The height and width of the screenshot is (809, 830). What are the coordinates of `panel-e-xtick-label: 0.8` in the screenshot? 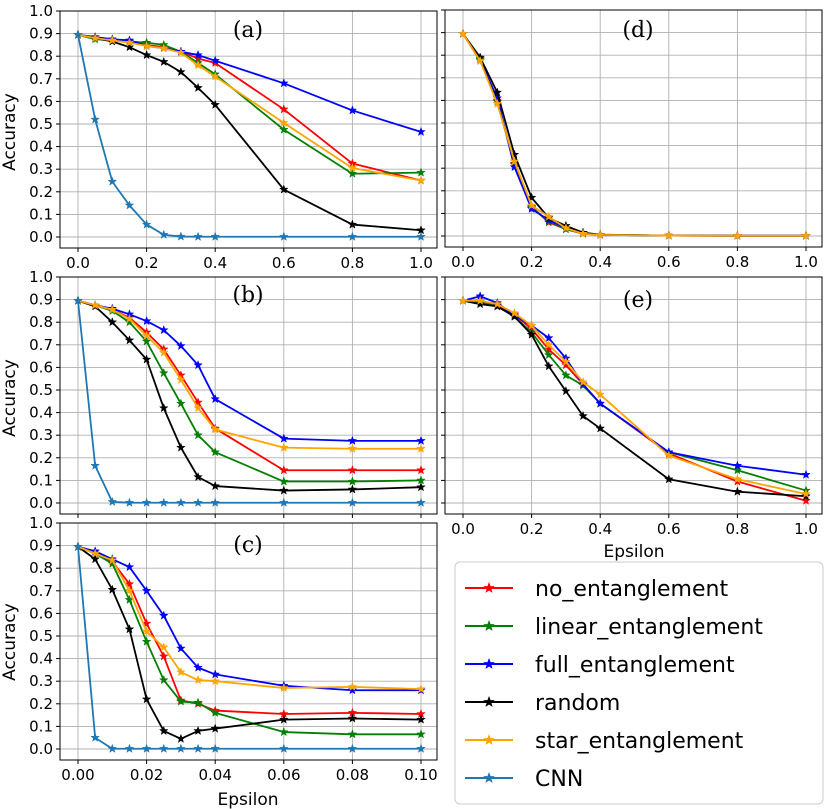 It's located at (737, 529).